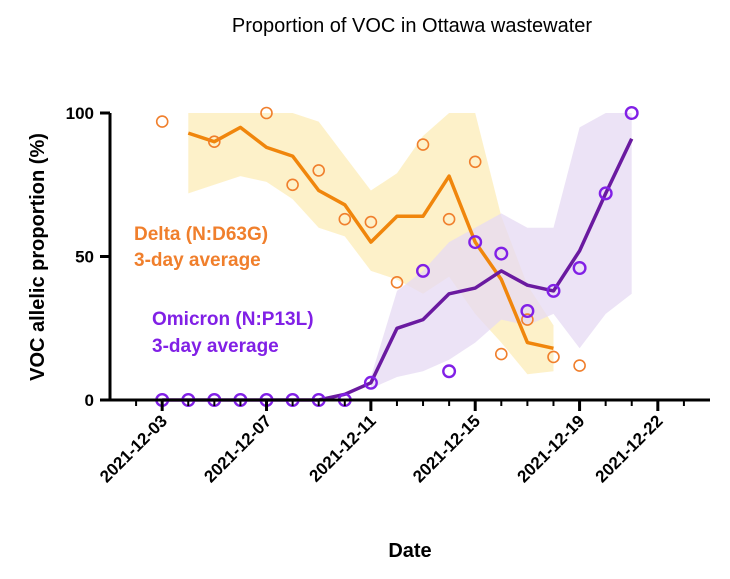 The width and height of the screenshot is (730, 579). Describe the element at coordinates (201, 234) in the screenshot. I see `legend-delta-name: Delta (N:D63G)` at that location.